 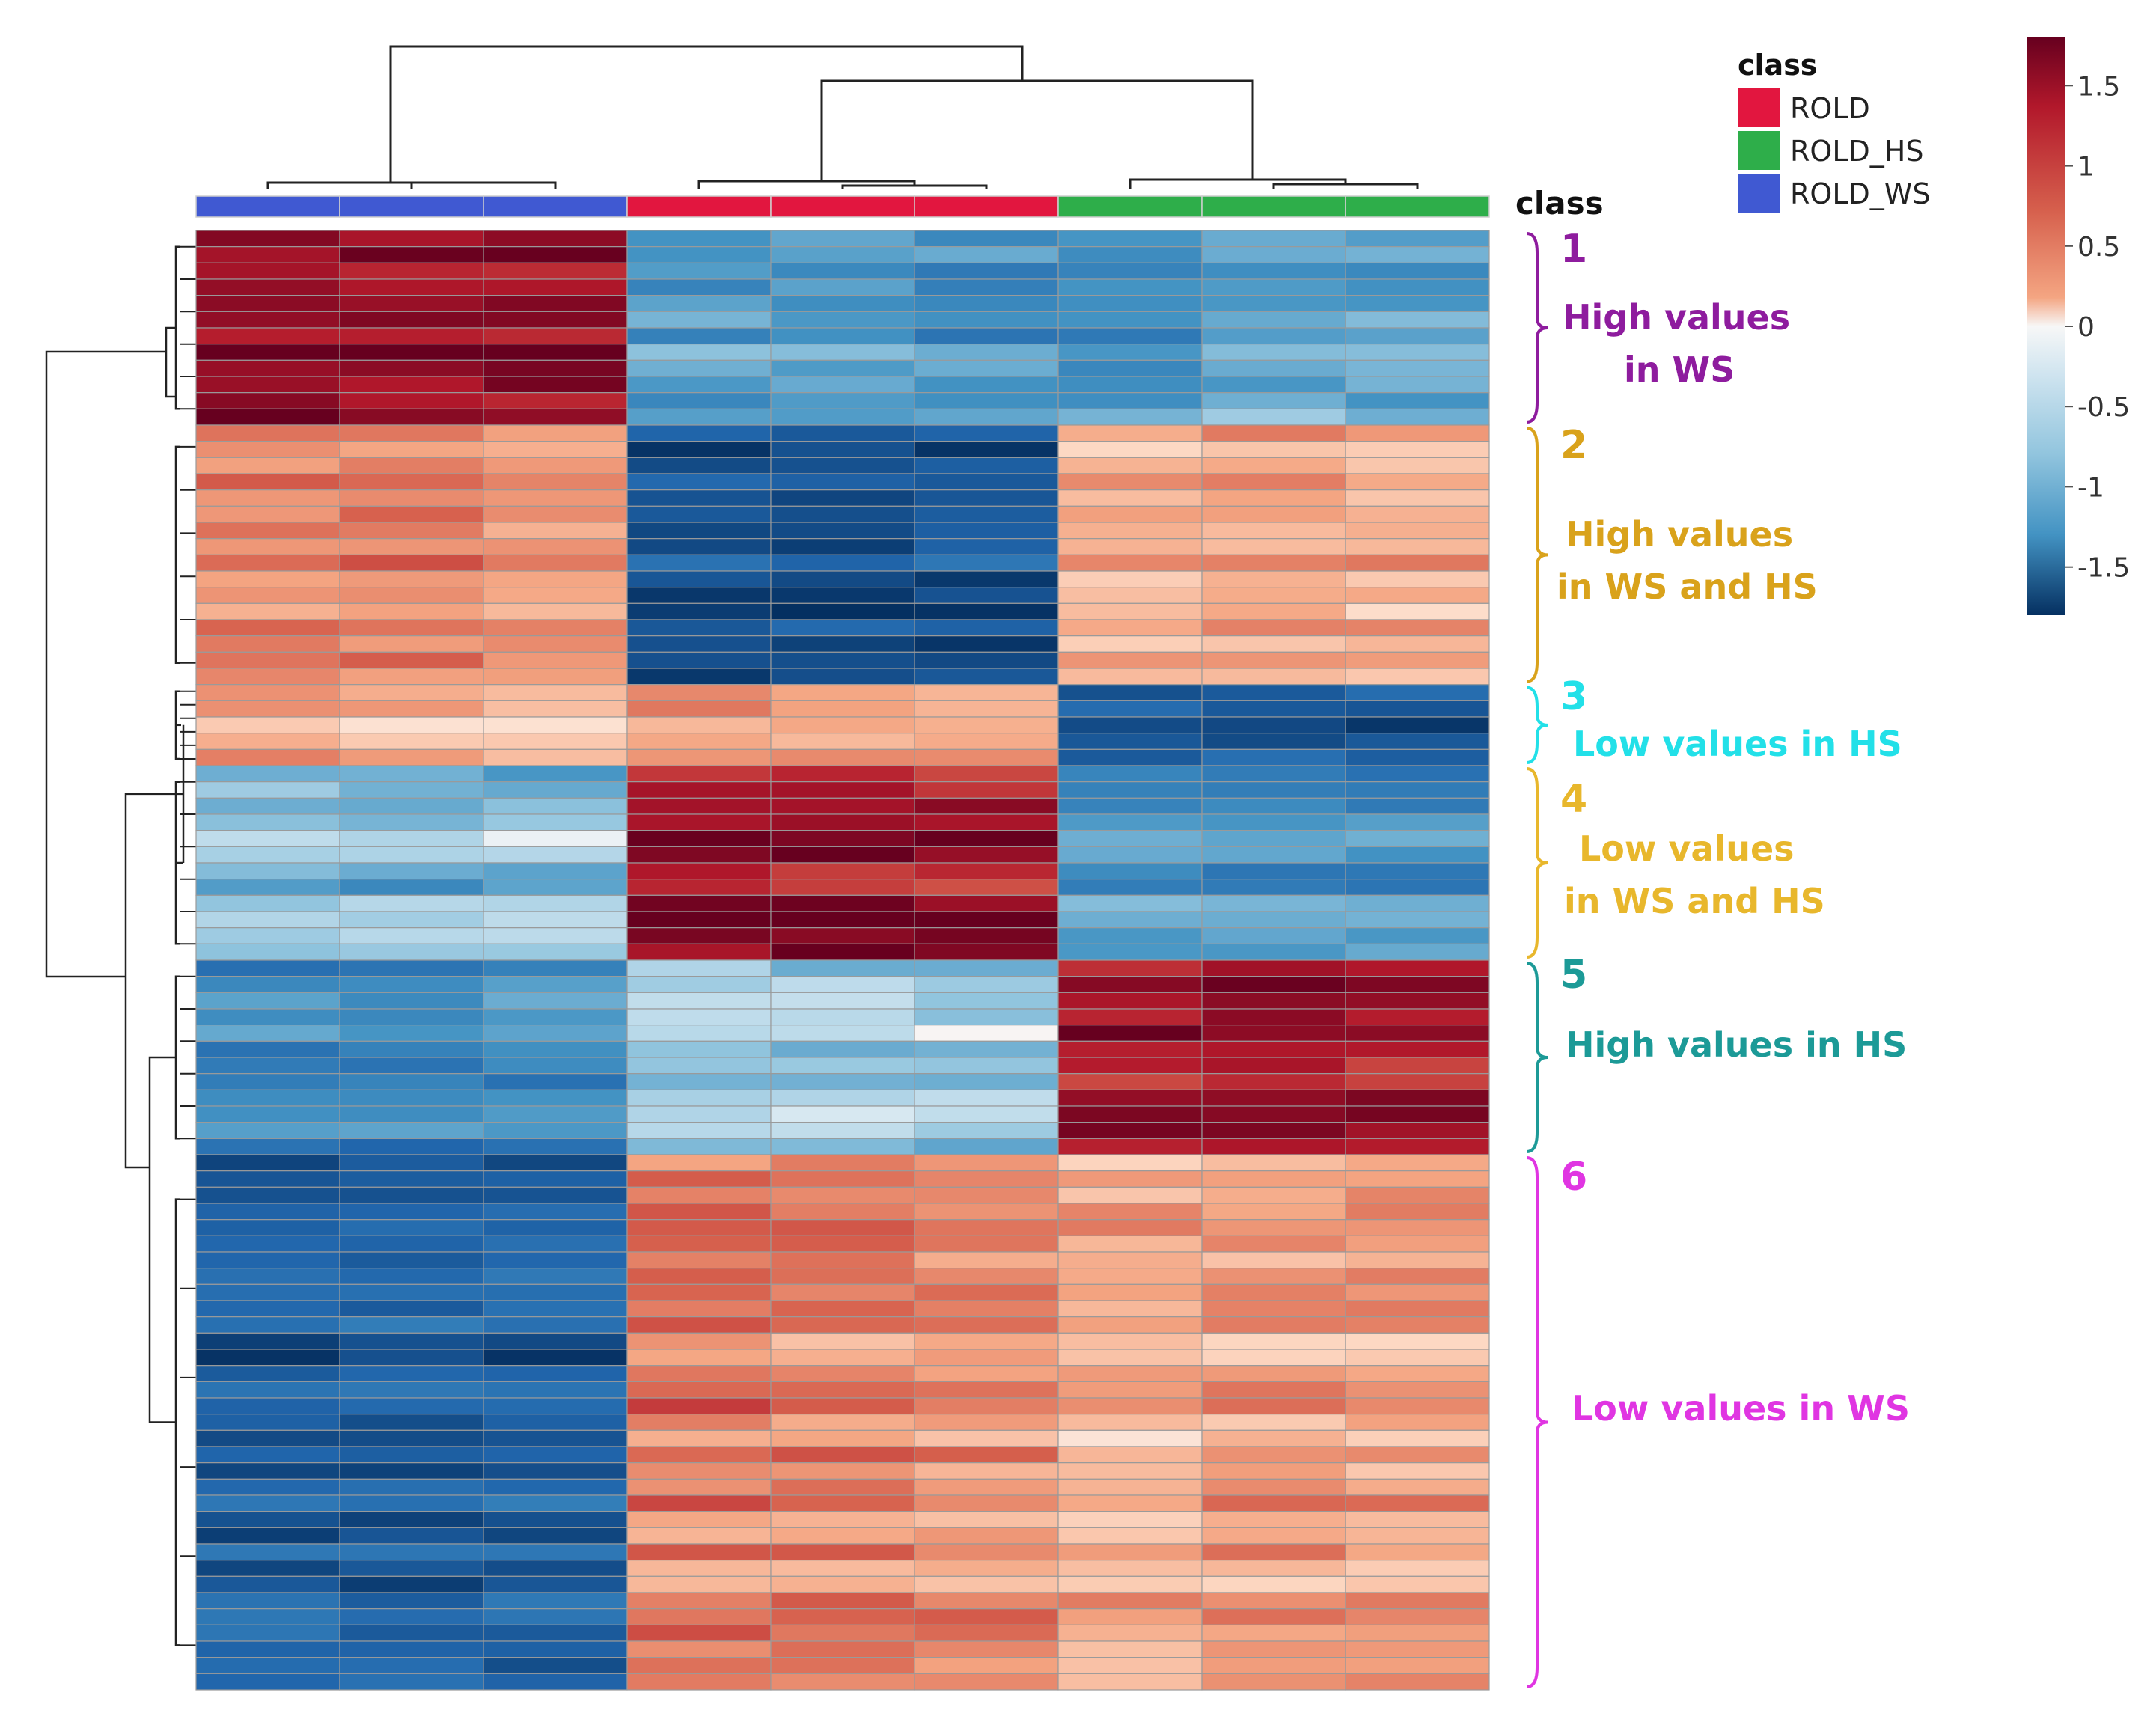 I want to click on colorbar-gradient, so click(x=2046, y=326).